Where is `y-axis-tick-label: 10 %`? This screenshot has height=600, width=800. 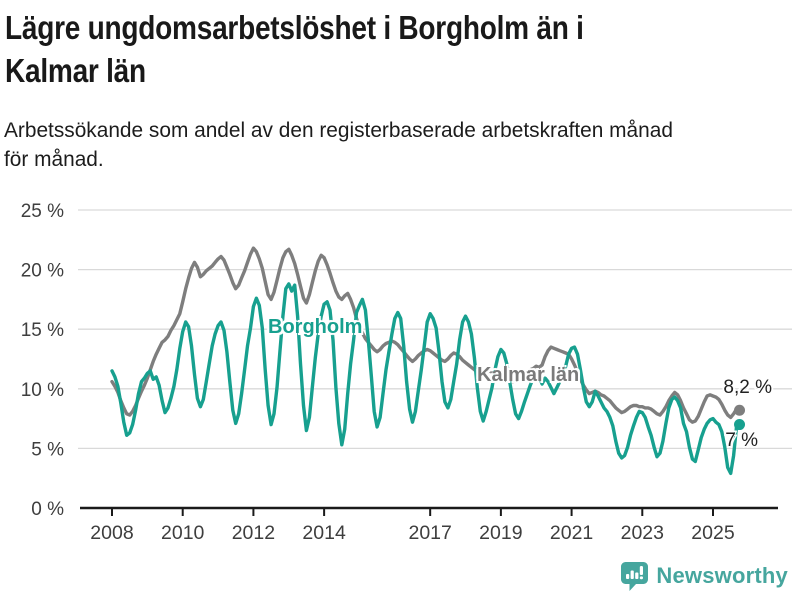 y-axis-tick-label: 10 % is located at coordinates (42, 390).